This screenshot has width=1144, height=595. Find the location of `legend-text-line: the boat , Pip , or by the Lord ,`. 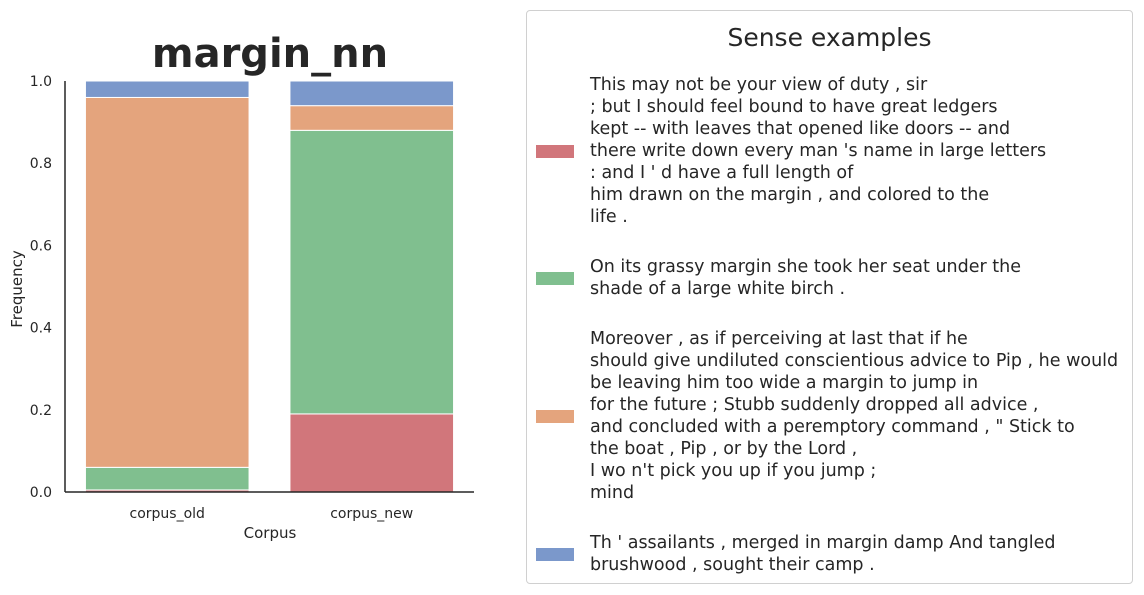

legend-text-line: the boat , Pip , or by the Lord , is located at coordinates (724, 449).